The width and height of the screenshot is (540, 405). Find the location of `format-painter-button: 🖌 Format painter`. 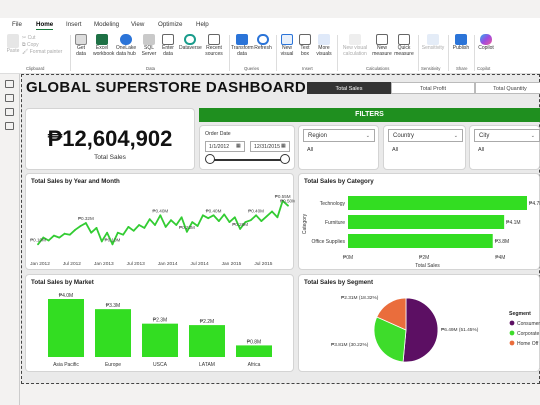

format-painter-button: 🖌 Format painter is located at coordinates (42, 52).